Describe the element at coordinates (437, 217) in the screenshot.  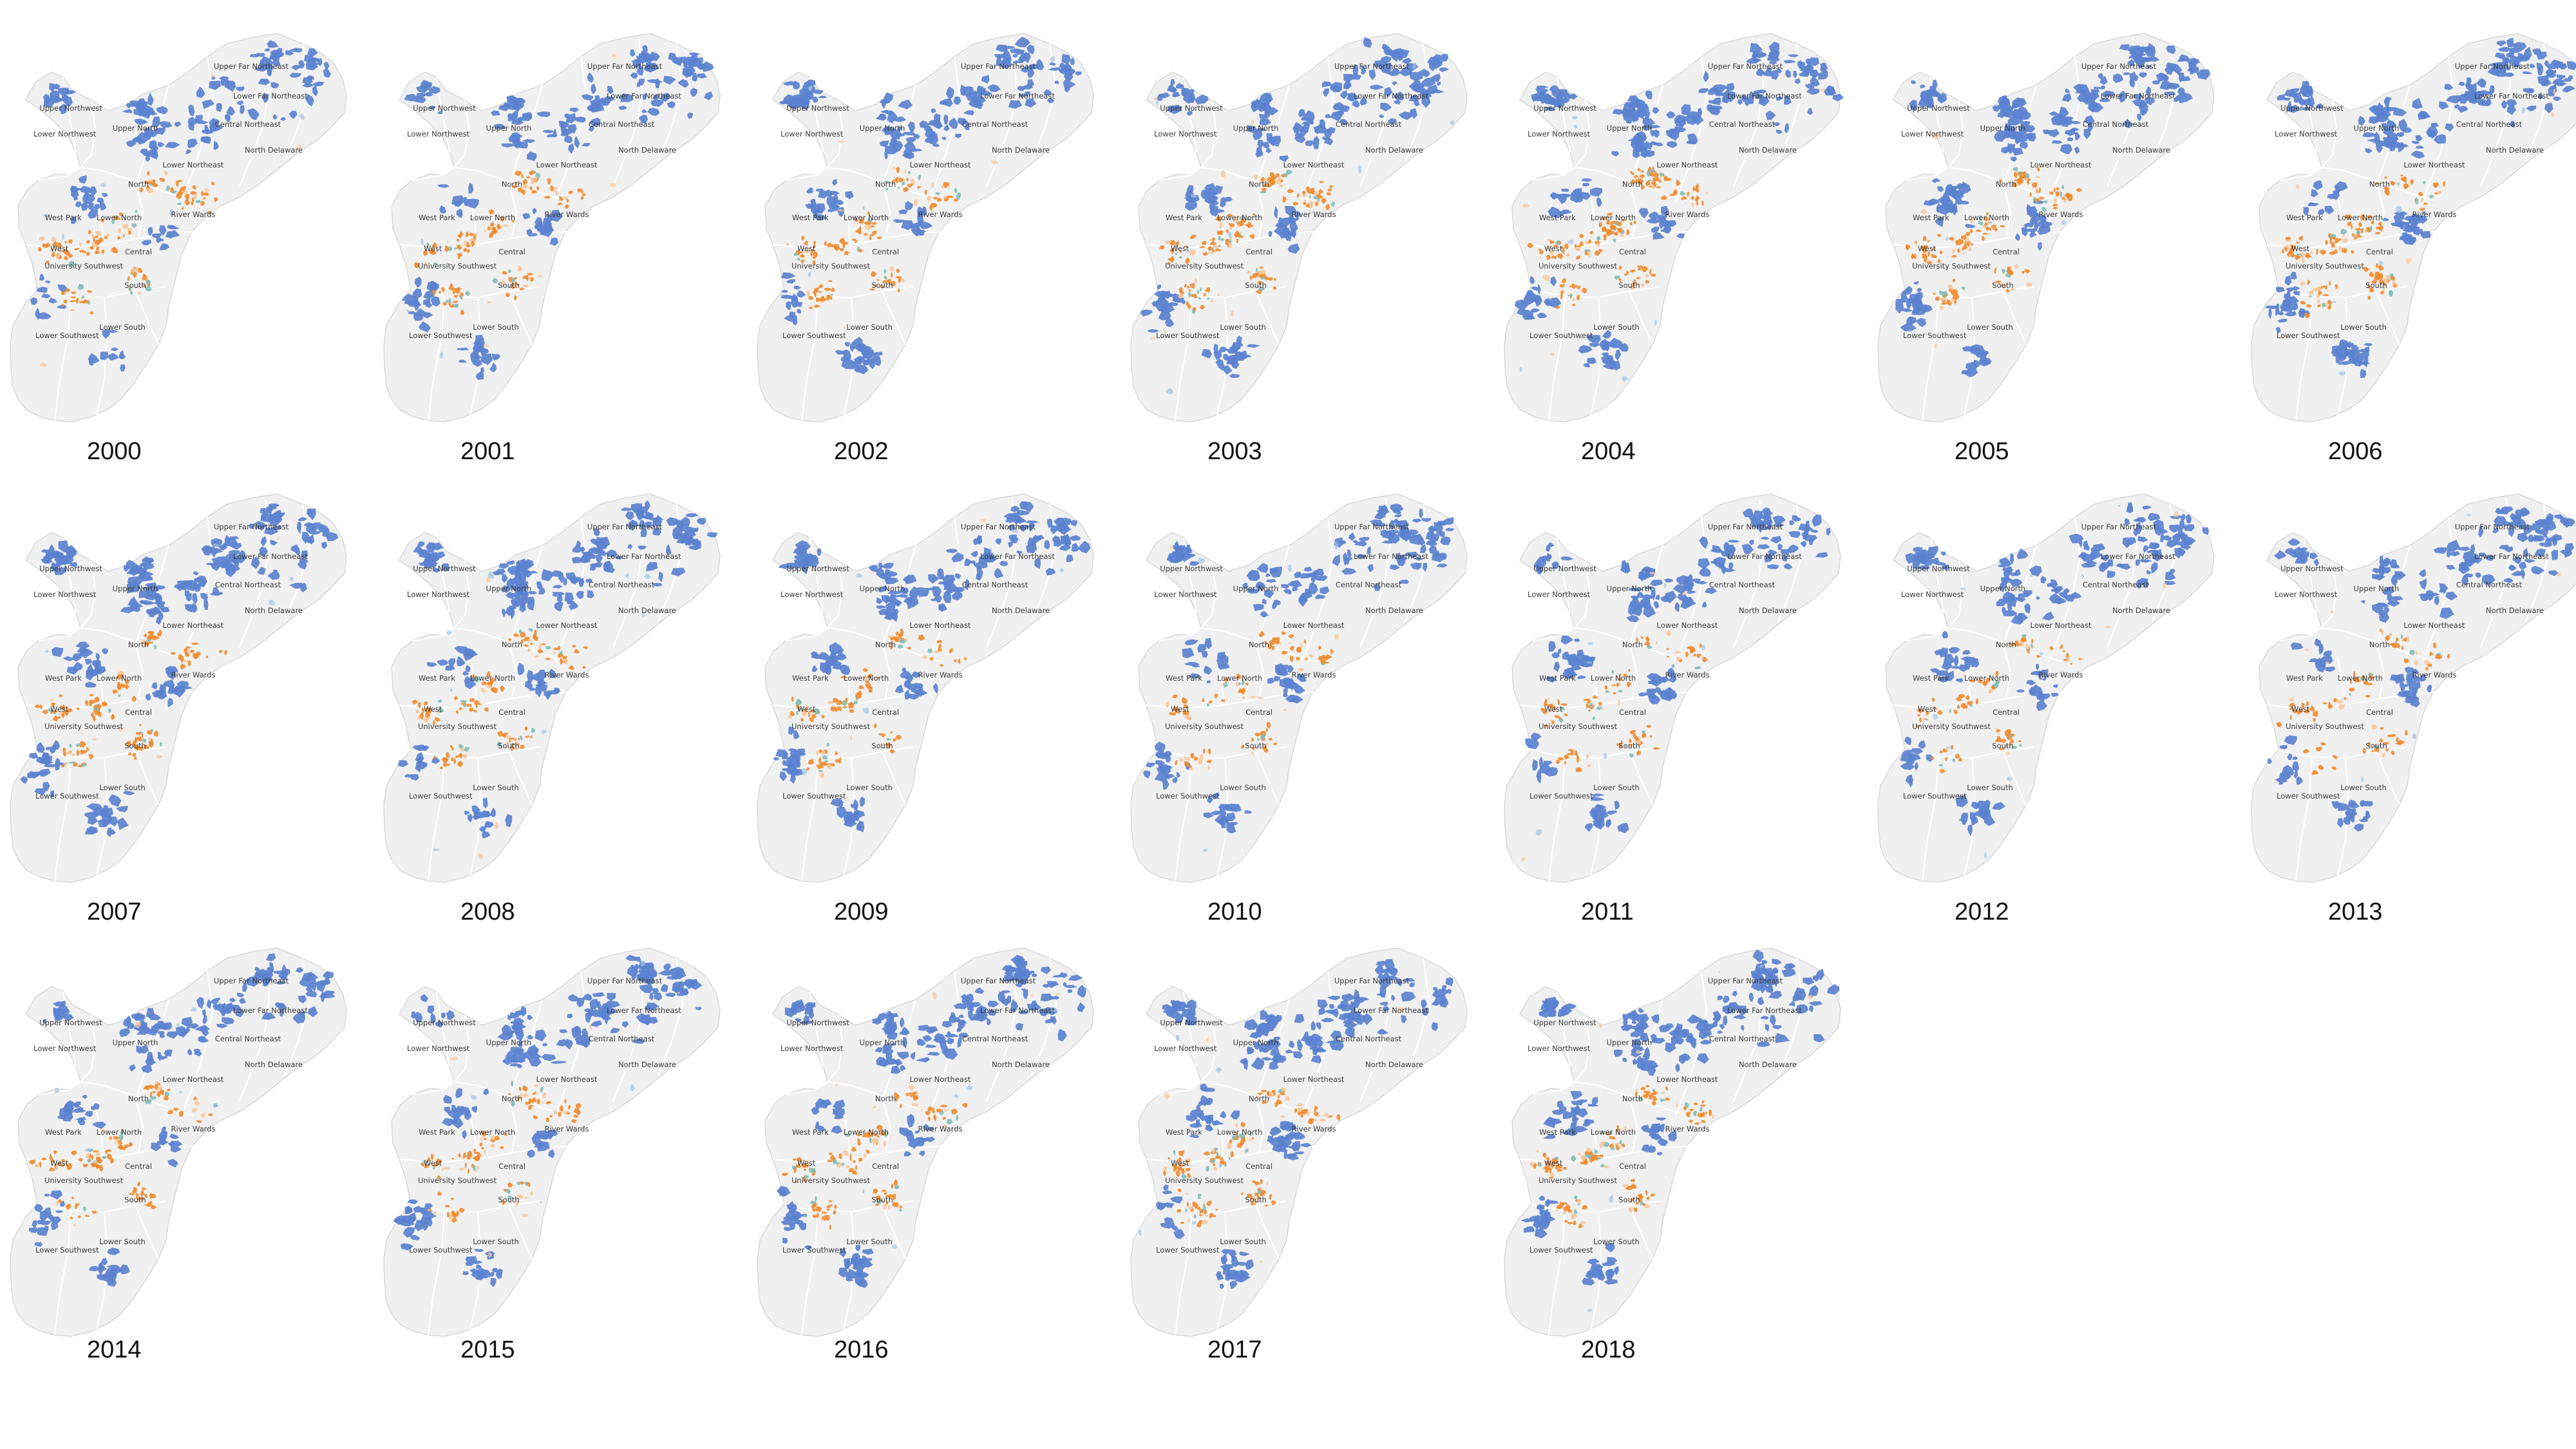
I see `district-label: West Park` at that location.